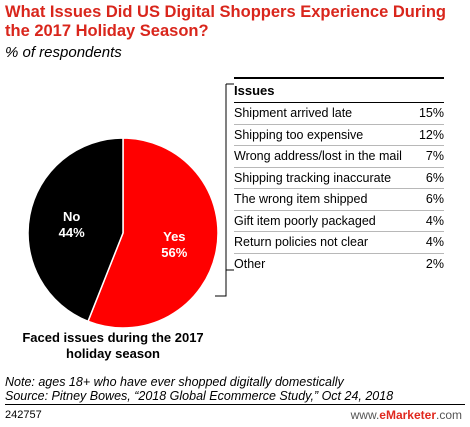  What do you see at coordinates (301, 199) in the screenshot?
I see `issue-label: The wrong item shipped` at bounding box center [301, 199].